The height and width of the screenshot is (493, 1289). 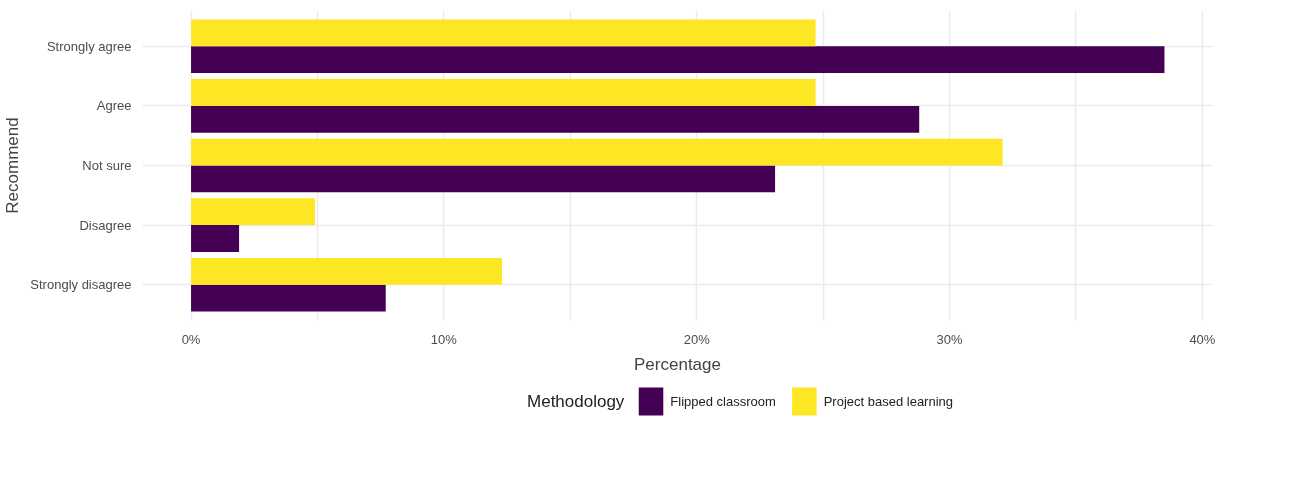 I want to click on legend-label: Flipped classroom, so click(x=723, y=401).